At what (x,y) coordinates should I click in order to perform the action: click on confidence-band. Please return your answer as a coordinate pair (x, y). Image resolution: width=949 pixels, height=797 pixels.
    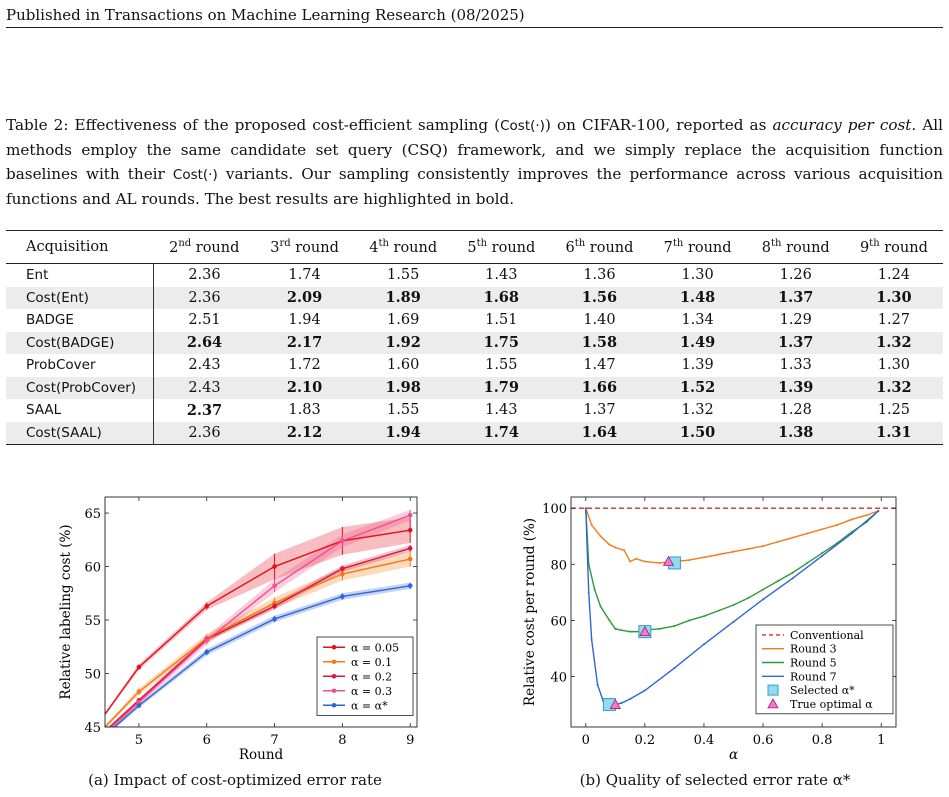
    Looking at the image, I should click on (260, 618).